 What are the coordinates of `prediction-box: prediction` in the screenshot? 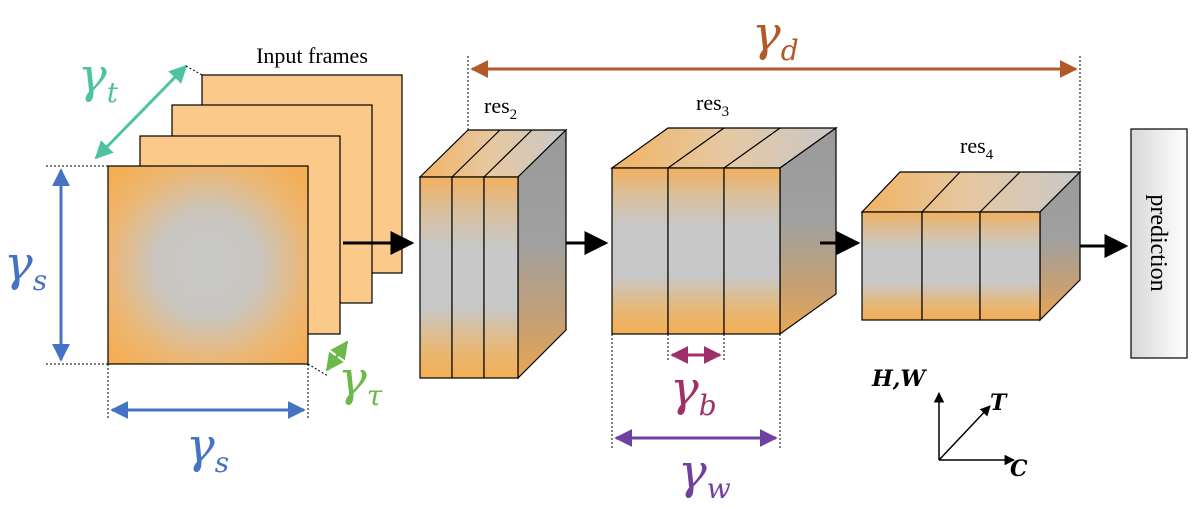 It's located at (1159, 243).